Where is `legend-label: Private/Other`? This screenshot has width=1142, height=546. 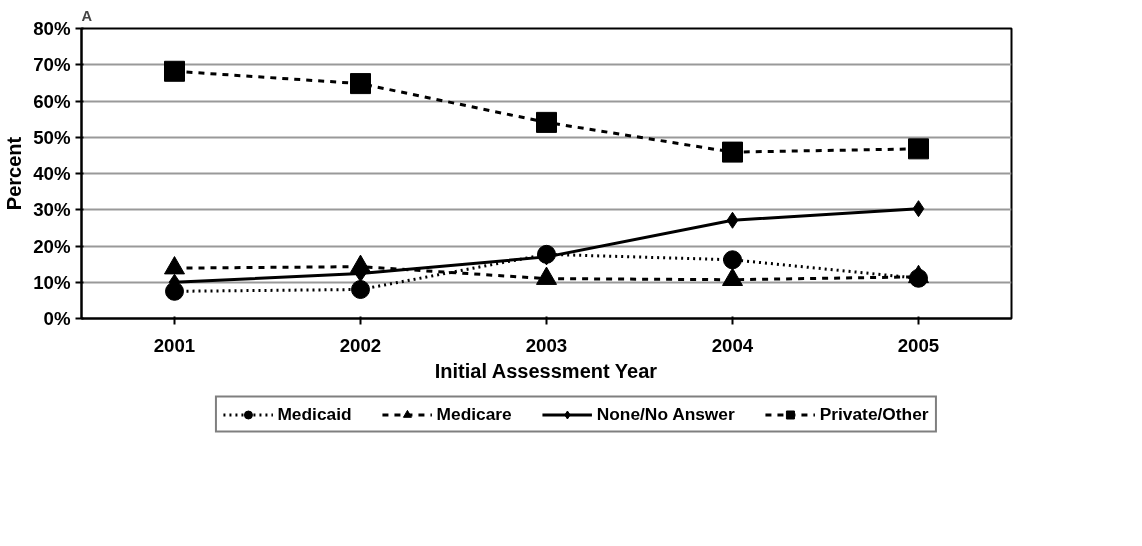 legend-label: Private/Other is located at coordinates (874, 414).